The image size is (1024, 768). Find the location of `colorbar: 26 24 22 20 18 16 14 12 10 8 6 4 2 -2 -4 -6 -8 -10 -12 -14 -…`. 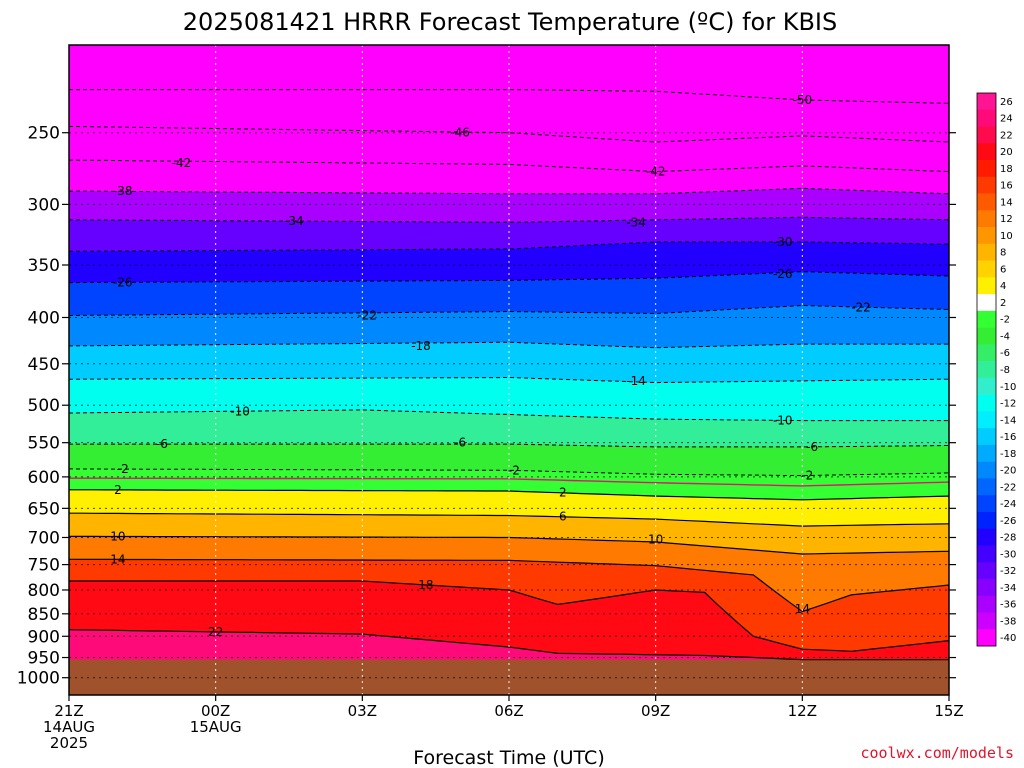

colorbar: 26 24 22 20 18 16 14 12 10 8 6 4 2 -2 -4 -6 -8 -10 -12 -14 -… is located at coordinates (996, 369).